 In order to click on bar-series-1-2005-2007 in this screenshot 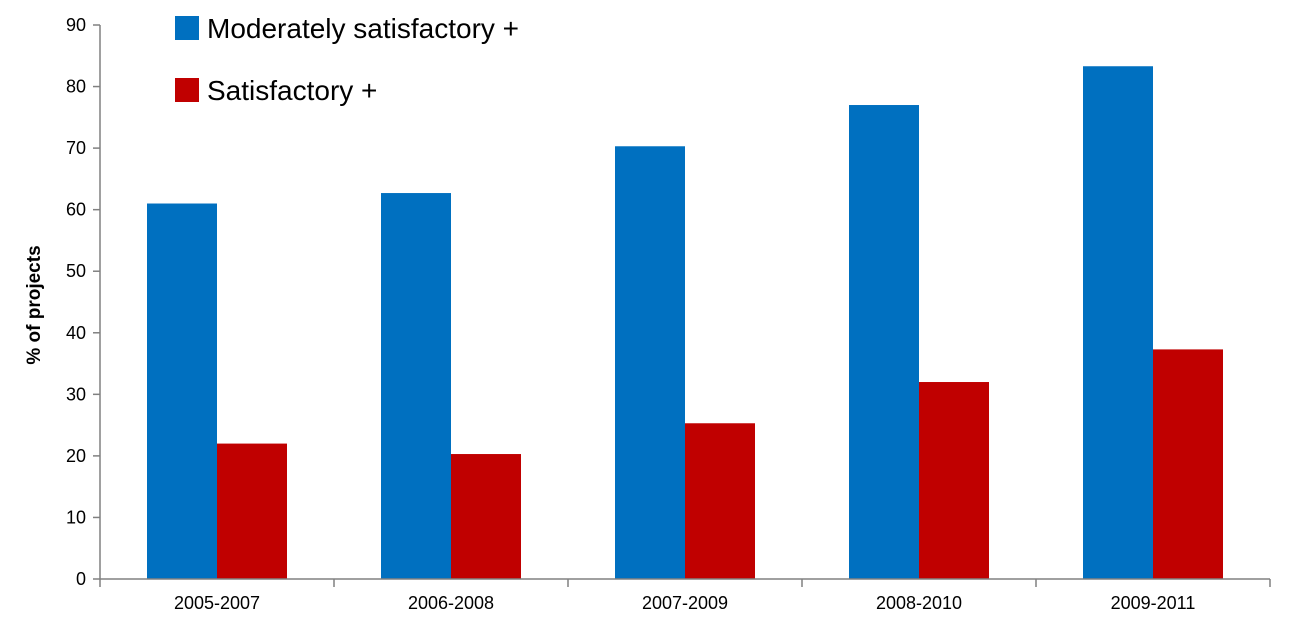, I will do `click(182, 391)`.